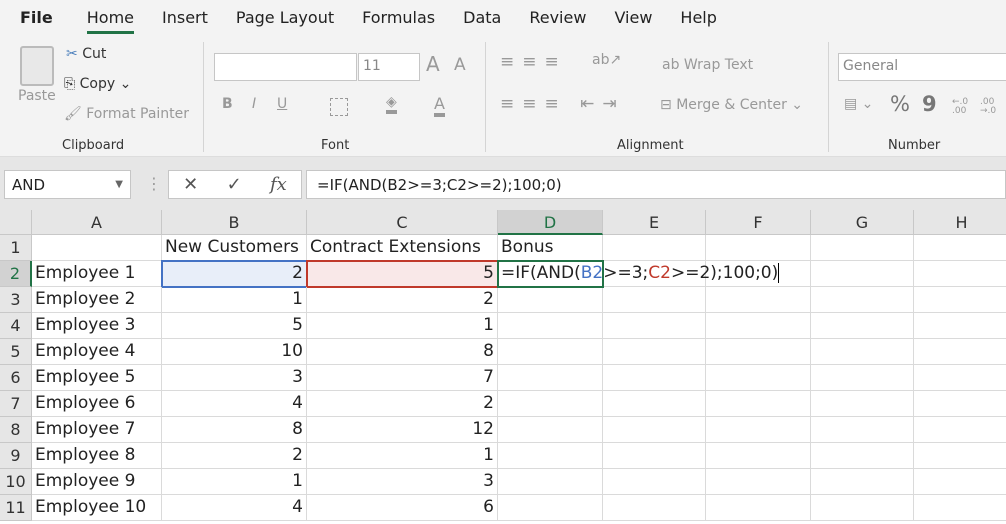  Describe the element at coordinates (234, 404) in the screenshot. I see `cell-b7: 4` at that location.